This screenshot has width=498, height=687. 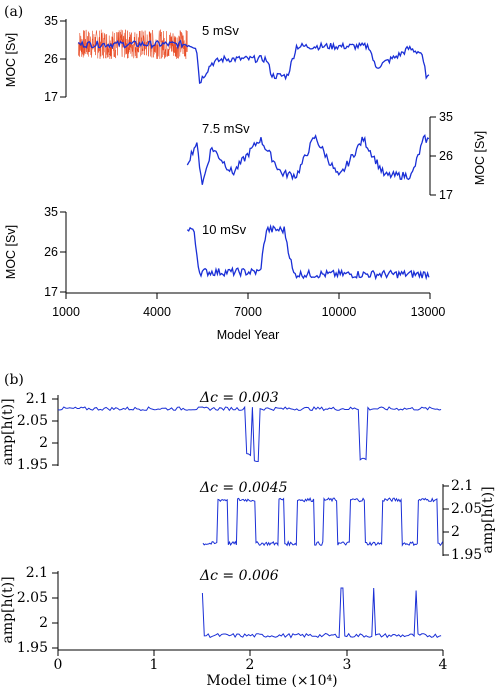 What do you see at coordinates (308, 159) in the screenshot?
I see `a2-series-model` at bounding box center [308, 159].